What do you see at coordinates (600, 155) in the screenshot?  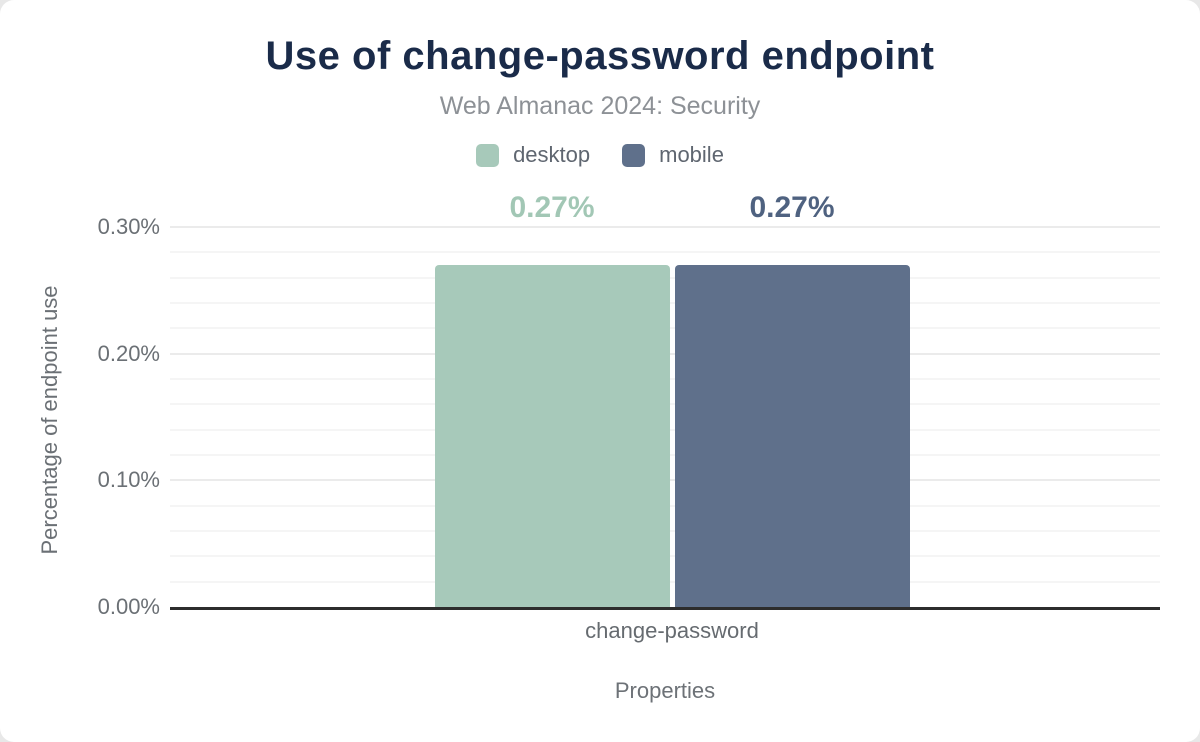 I see `legend: desktop mobile` at bounding box center [600, 155].